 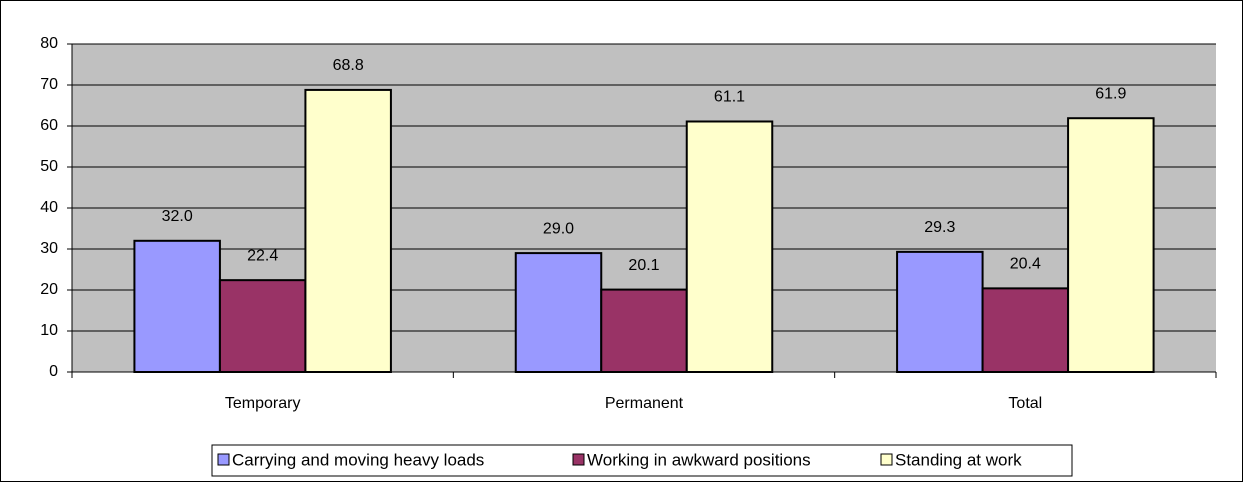 What do you see at coordinates (939, 227) in the screenshot?
I see `value-label: 29.3` at bounding box center [939, 227].